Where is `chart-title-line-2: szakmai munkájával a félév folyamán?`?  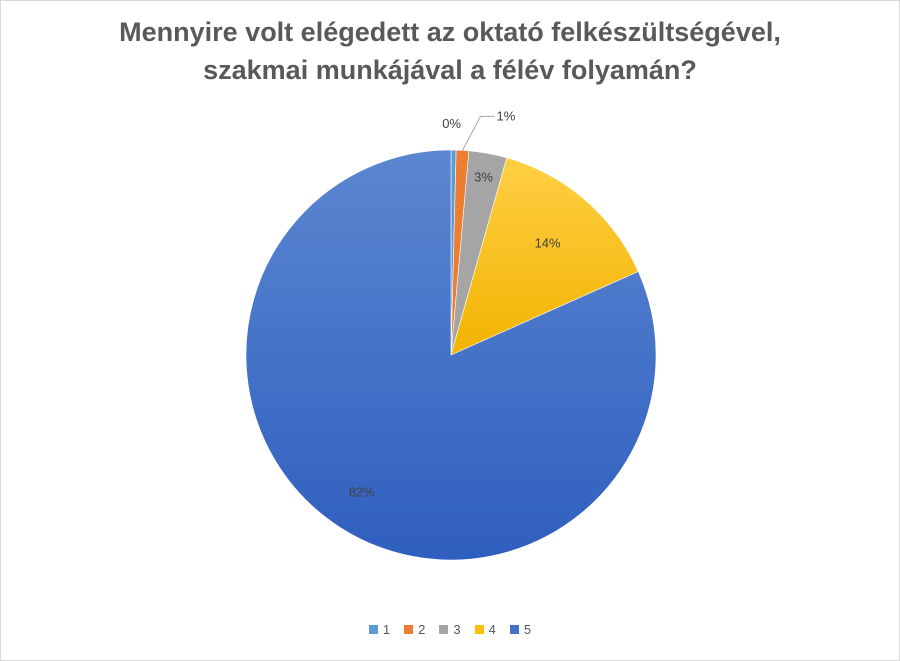 chart-title-line-2: szakmai munkájával a félév folyamán? is located at coordinates (450, 70).